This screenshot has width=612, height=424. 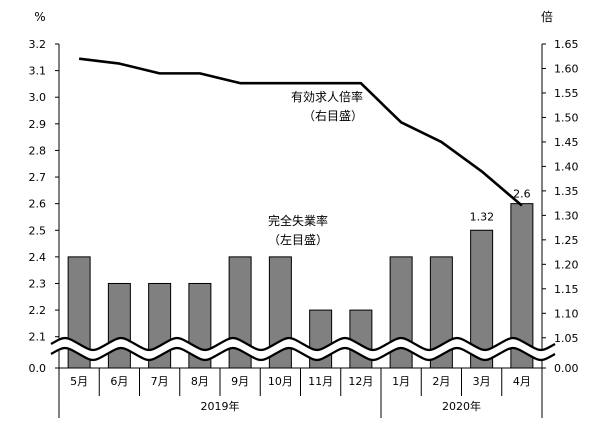 What do you see at coordinates (119, 381) in the screenshot?
I see `category-label: 6月` at bounding box center [119, 381].